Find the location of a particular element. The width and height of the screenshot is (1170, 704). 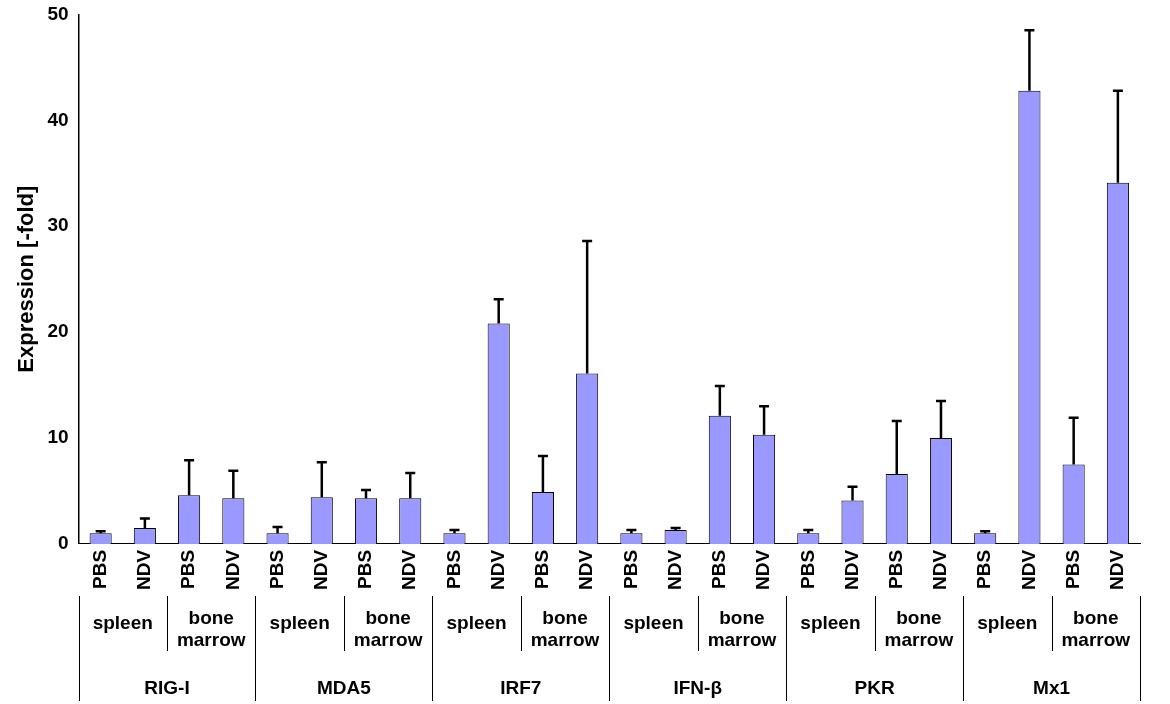

text: IFN-β is located at coordinates (697, 688).